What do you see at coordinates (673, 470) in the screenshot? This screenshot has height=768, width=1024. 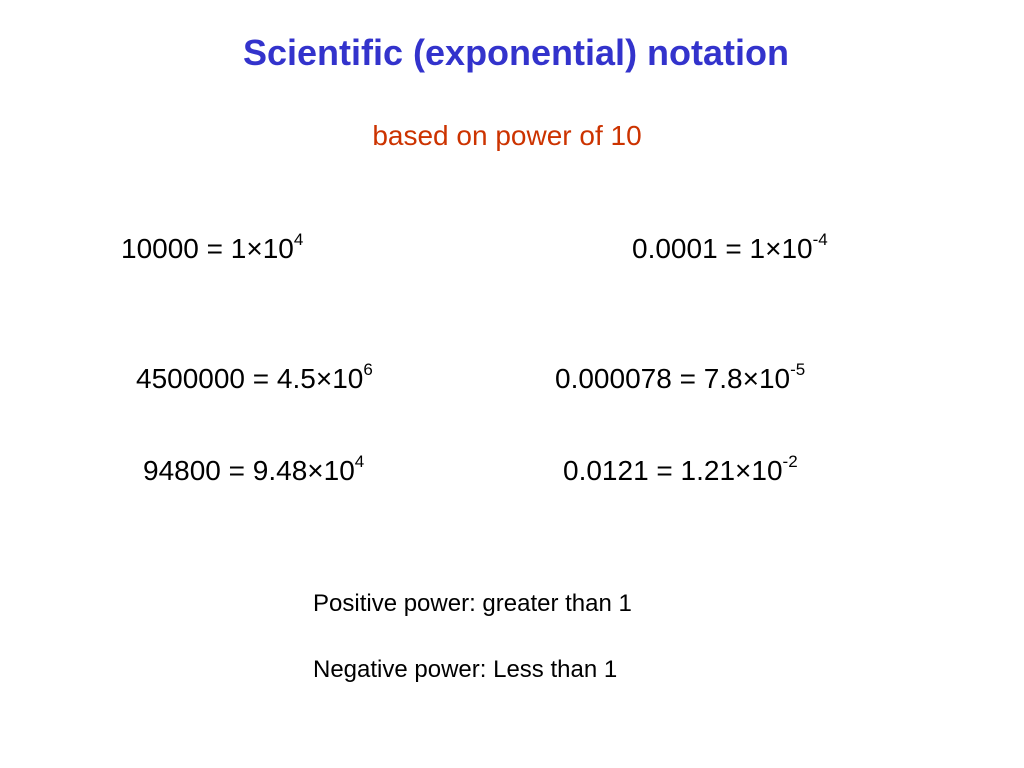 I see `equation-base: 0.0121 = 1.21×10` at bounding box center [673, 470].